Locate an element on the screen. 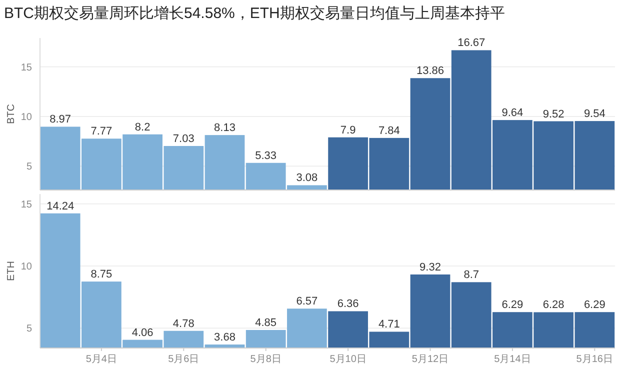 The image size is (640, 370). data-label: 9.32 is located at coordinates (430, 267).